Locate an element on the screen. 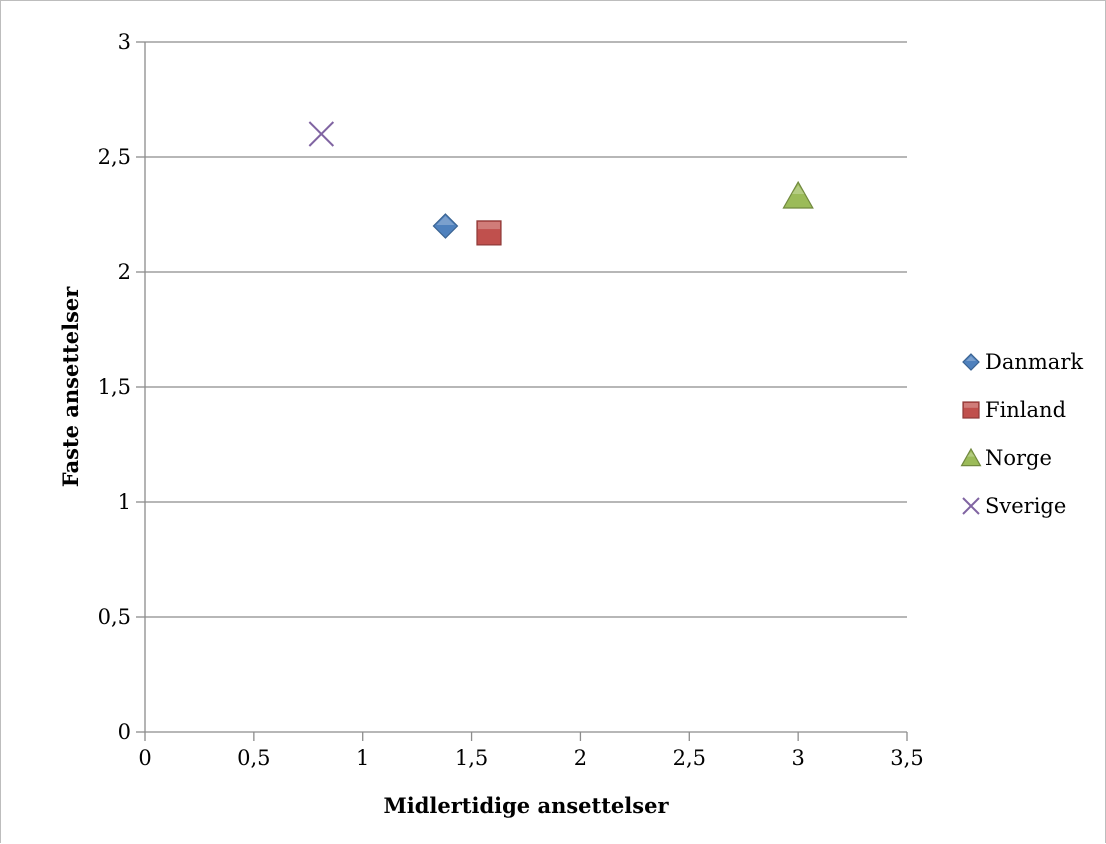  y-axis-title: Faste ansettelser is located at coordinates (70, 387).